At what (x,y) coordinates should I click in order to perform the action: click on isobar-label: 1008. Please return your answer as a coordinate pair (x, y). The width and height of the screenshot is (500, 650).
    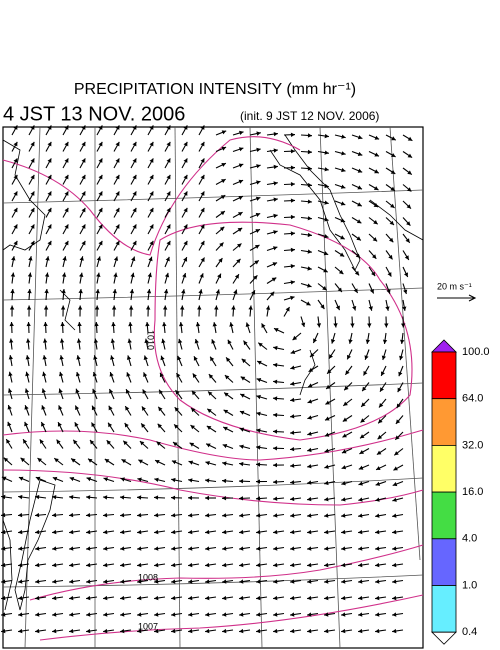
    Looking at the image, I should click on (148, 577).